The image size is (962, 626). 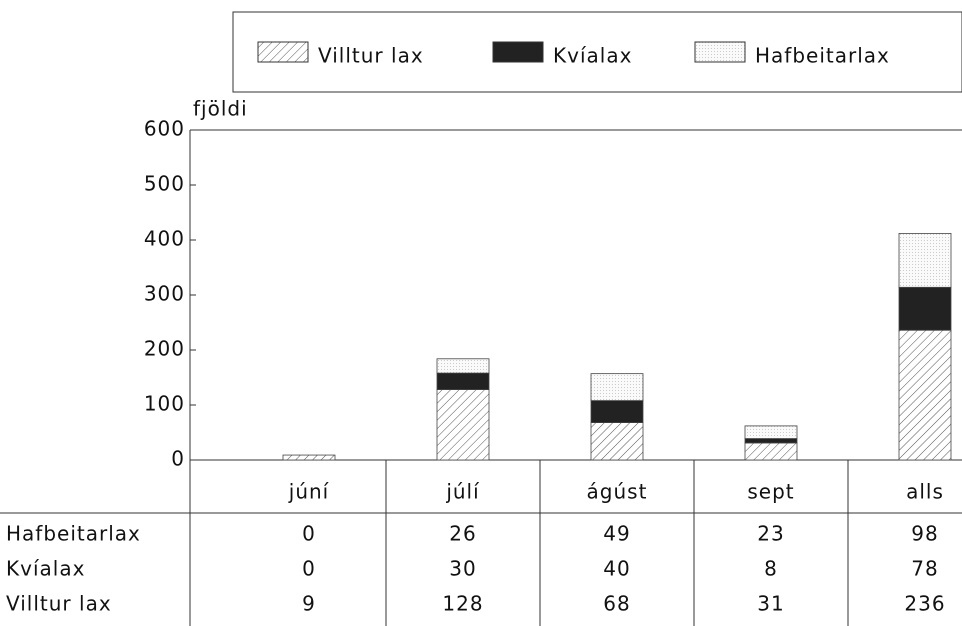 What do you see at coordinates (616, 569) in the screenshot?
I see `table-cell: 40` at bounding box center [616, 569].